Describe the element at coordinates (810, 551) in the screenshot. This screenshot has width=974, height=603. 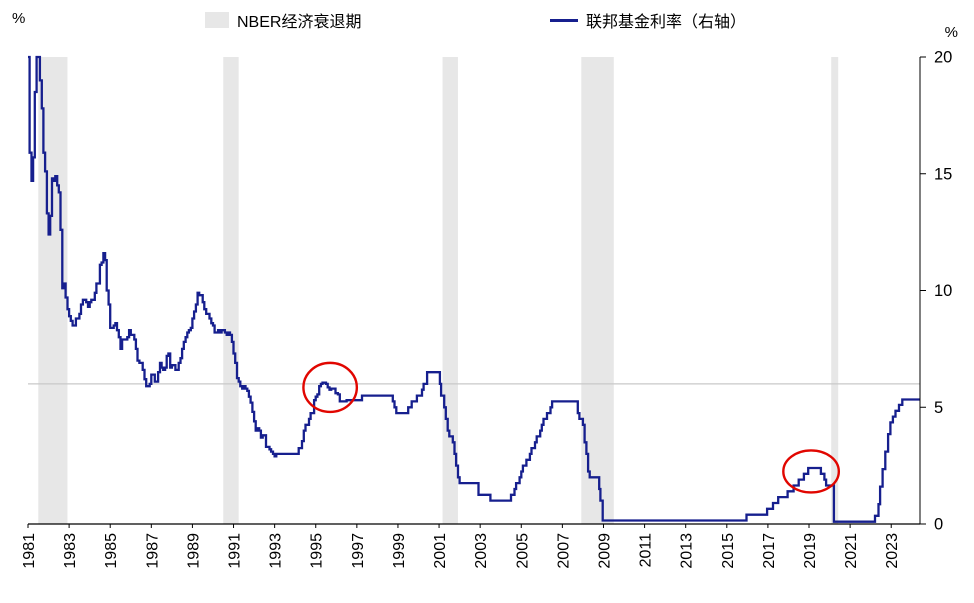
I see `x-tick-label: 2019` at that location.